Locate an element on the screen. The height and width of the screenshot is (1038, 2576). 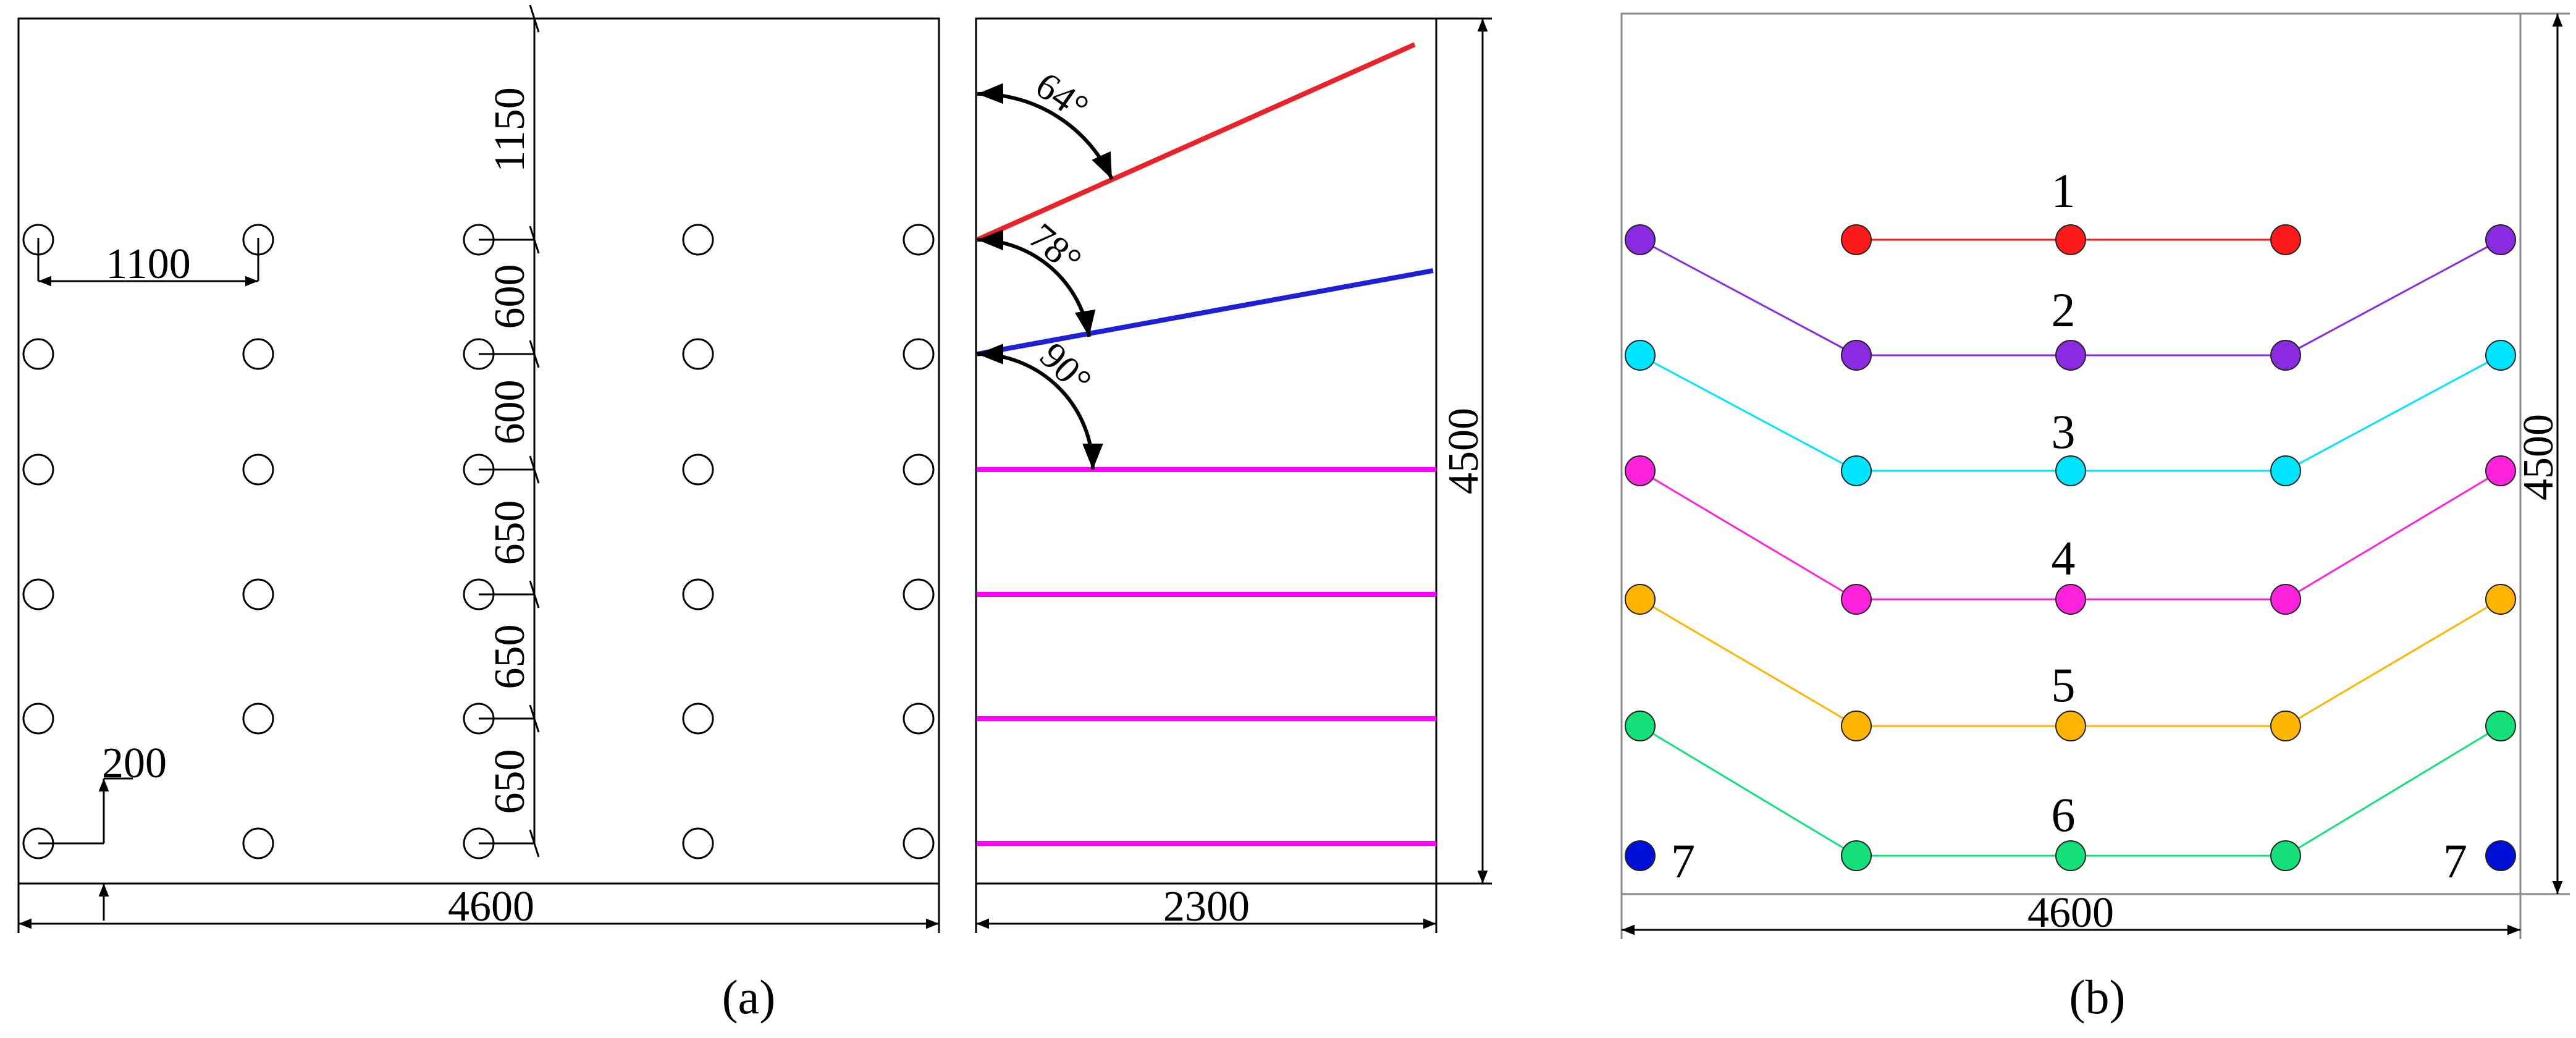
dim-4600-b: 4600 is located at coordinates (2070, 913).